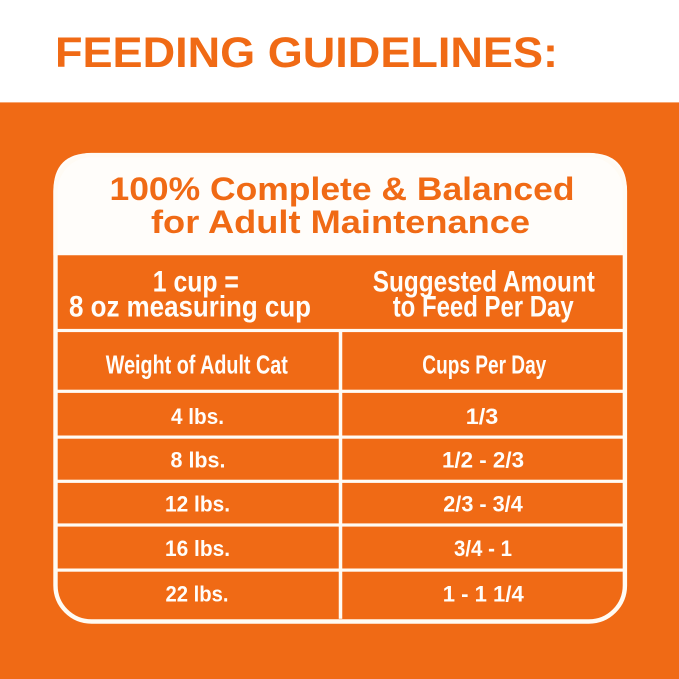  What do you see at coordinates (197, 365) in the screenshot?
I see `svg-text: Weight of Adult Cat` at bounding box center [197, 365].